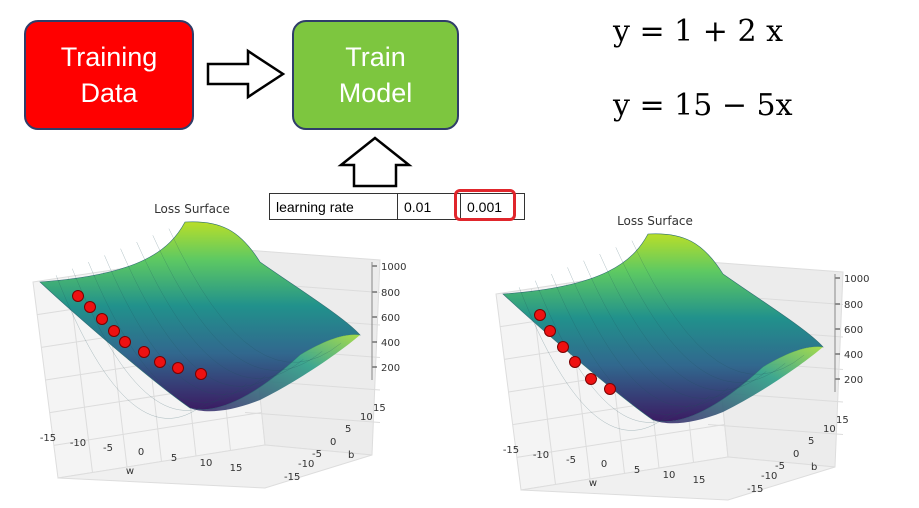 The height and width of the screenshot is (508, 919). What do you see at coordinates (246, 74) in the screenshot?
I see `right-arrow-icon` at bounding box center [246, 74].